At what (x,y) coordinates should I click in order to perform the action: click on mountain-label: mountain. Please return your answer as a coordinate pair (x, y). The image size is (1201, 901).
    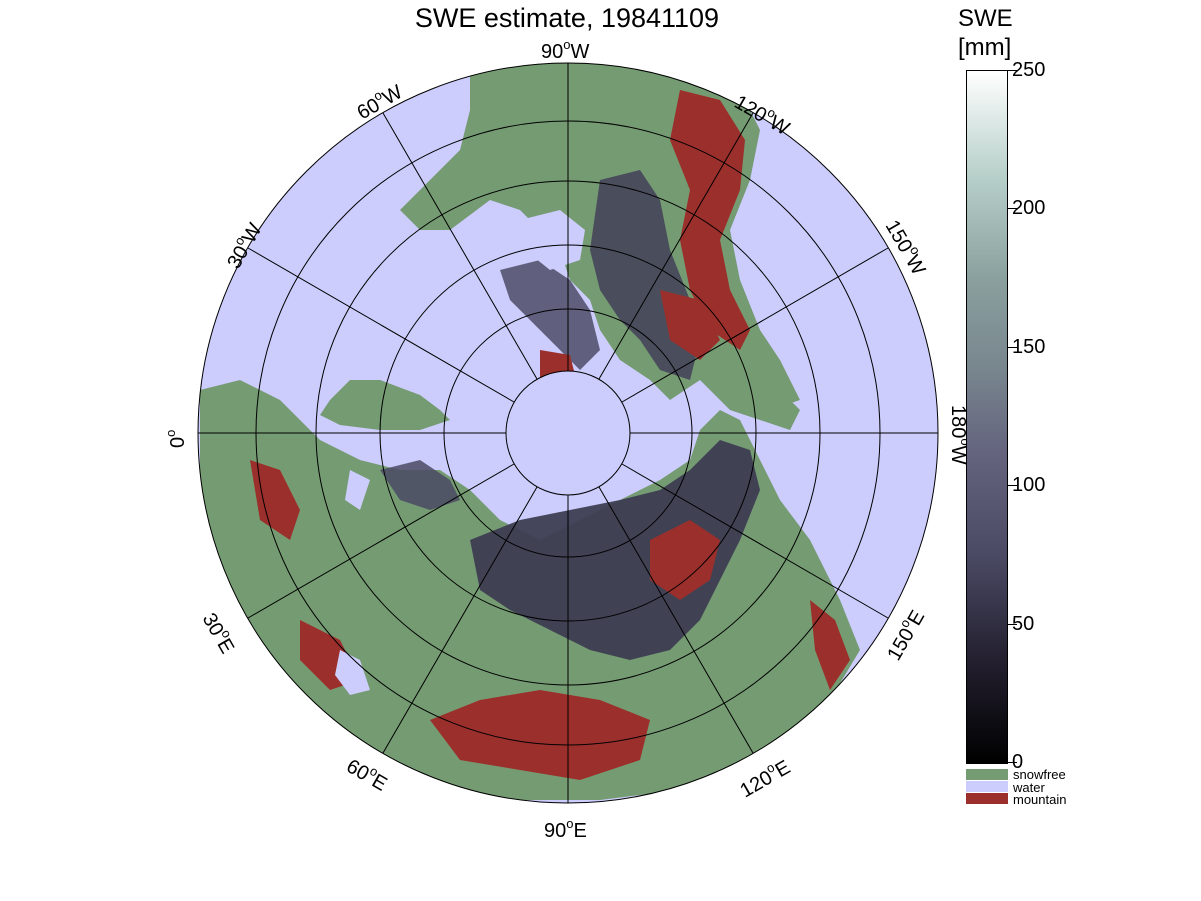
    Looking at the image, I should click on (1040, 799).